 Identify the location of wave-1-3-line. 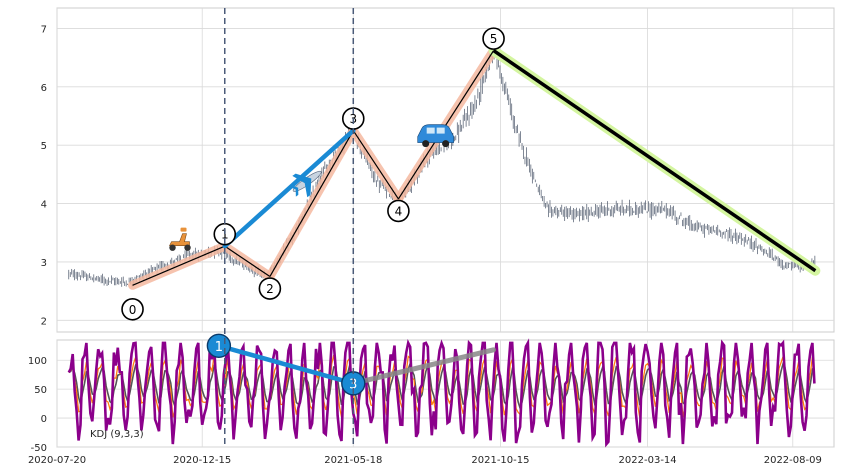
(289, 188).